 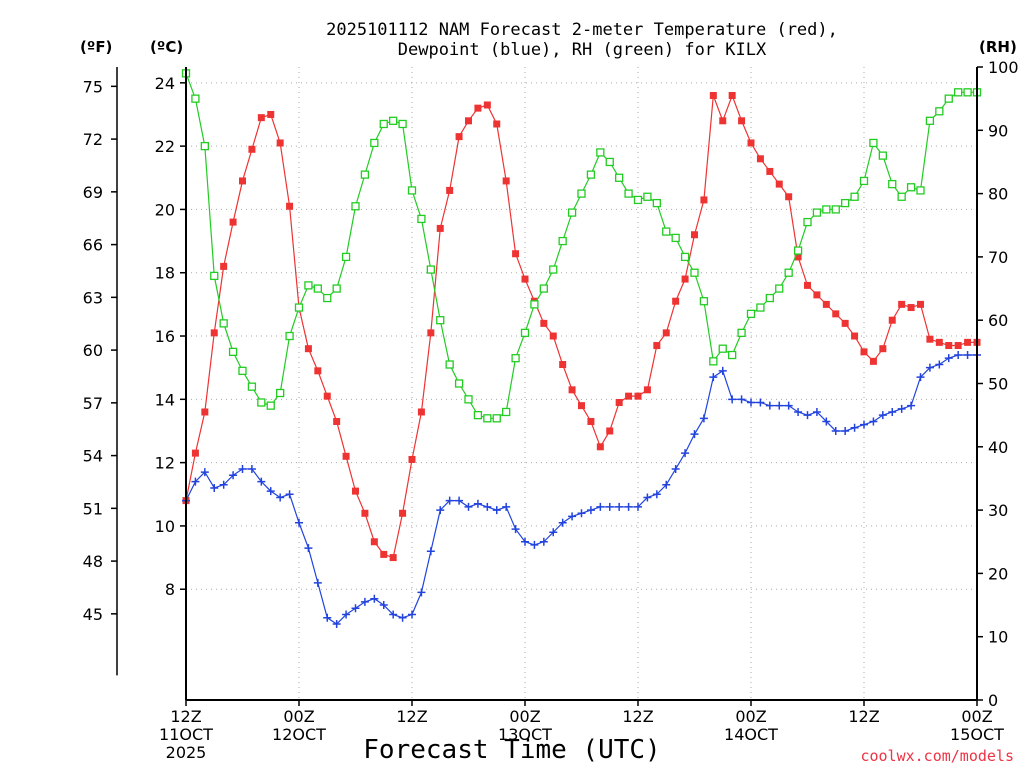 I want to click on rh-tick-label: 90, so click(x=998, y=130).